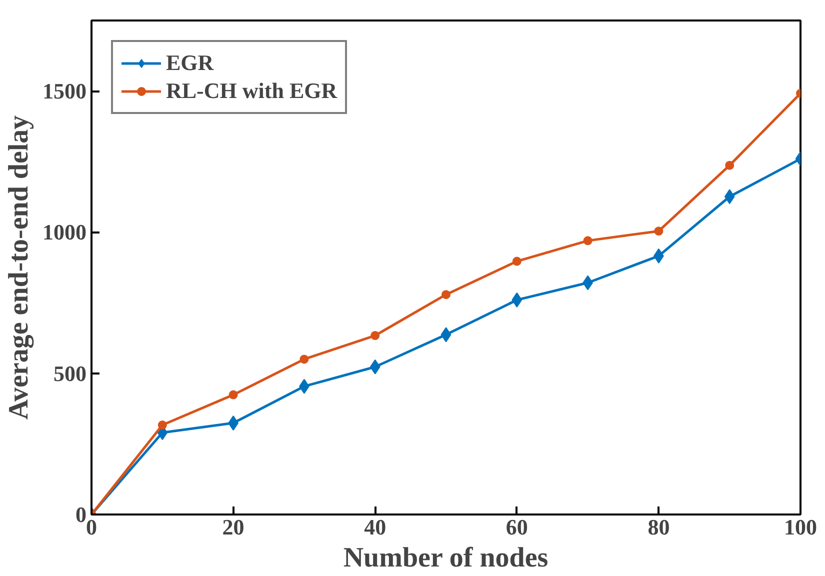  I want to click on x-tick-label: 80, so click(659, 527).